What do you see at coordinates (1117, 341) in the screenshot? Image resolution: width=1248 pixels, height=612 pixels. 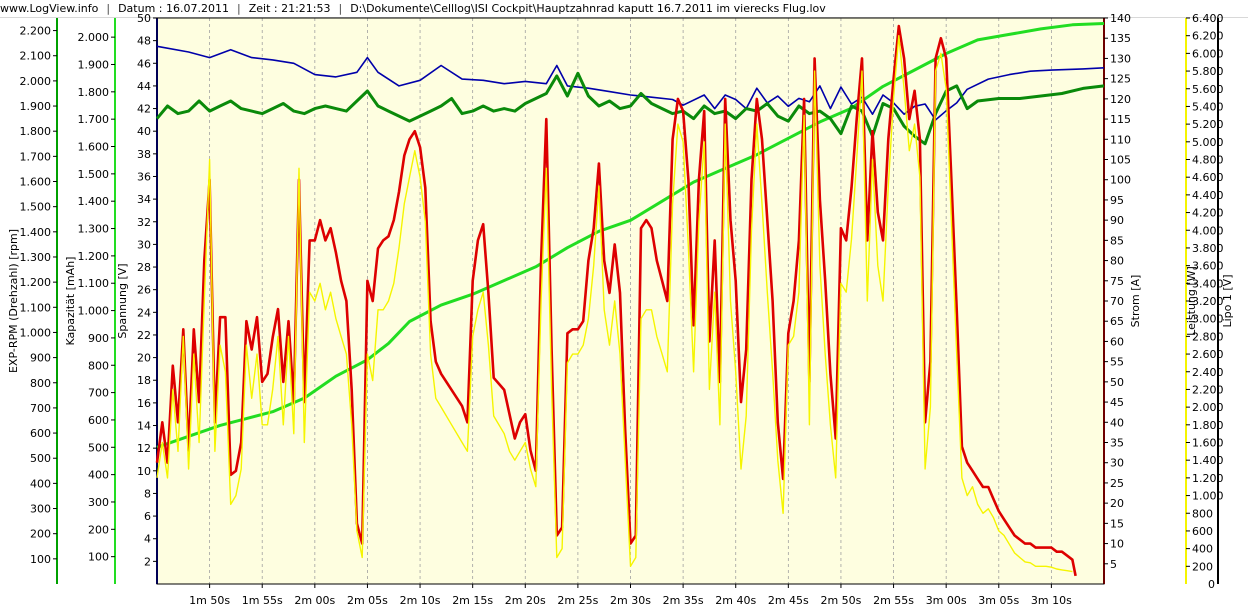 I see `strom-tick-label: 60` at bounding box center [1117, 341].